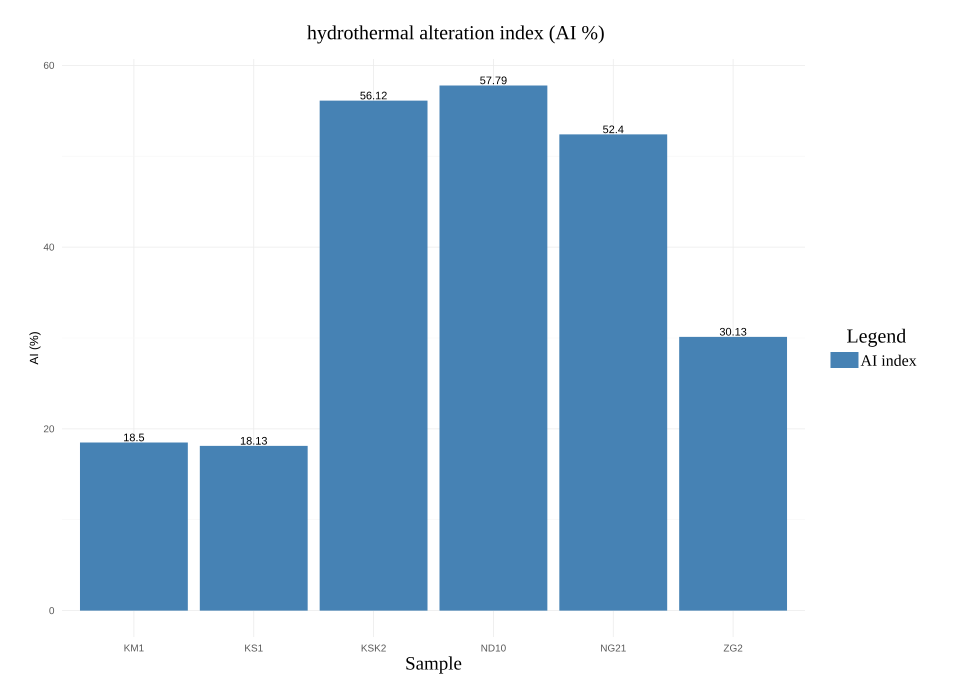  I want to click on y-tick-label: 60, so click(49, 65).